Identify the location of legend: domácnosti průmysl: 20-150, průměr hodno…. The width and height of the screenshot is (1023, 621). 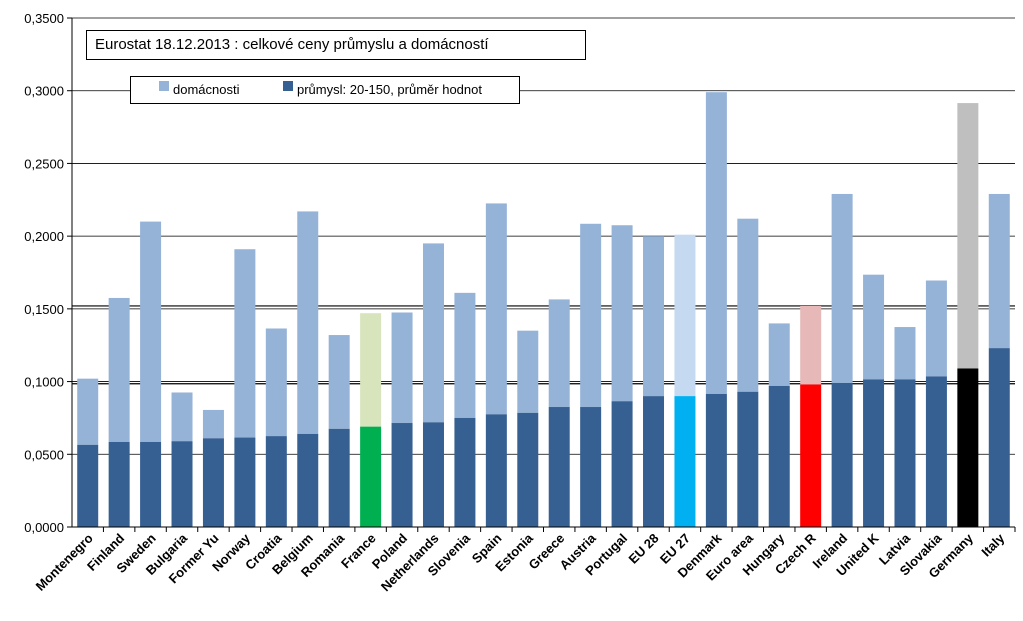
(325, 90).